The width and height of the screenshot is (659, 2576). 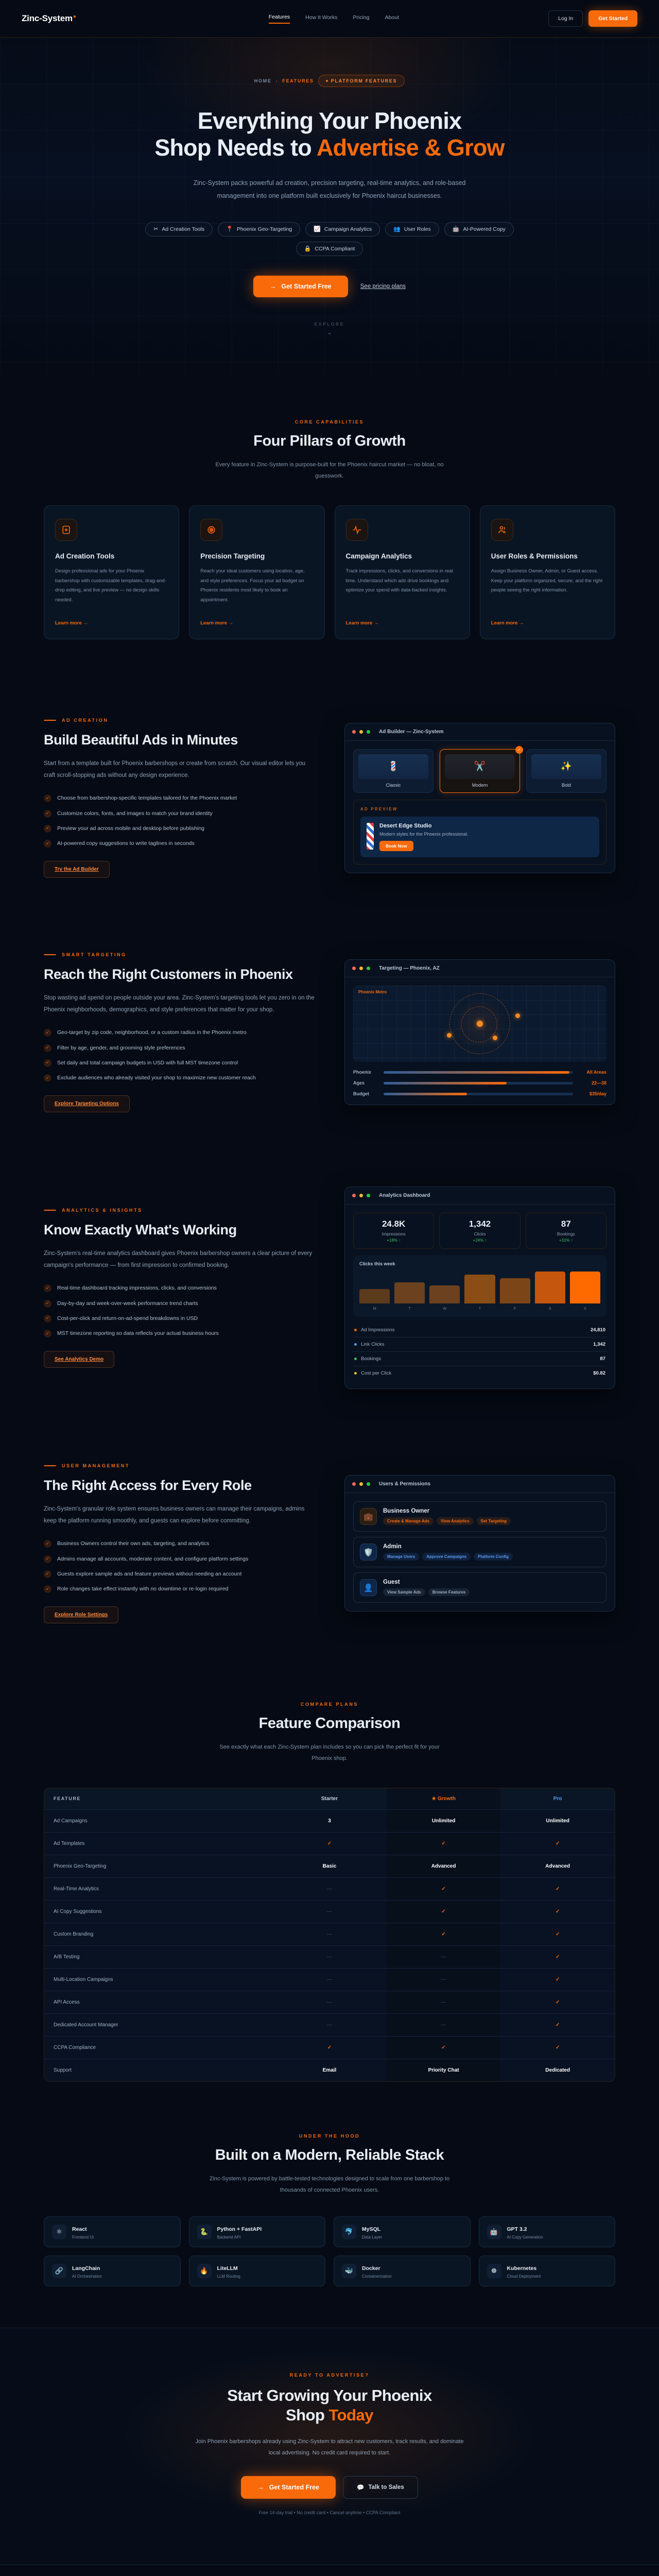 I want to click on bar-label: T, so click(x=480, y=1308).